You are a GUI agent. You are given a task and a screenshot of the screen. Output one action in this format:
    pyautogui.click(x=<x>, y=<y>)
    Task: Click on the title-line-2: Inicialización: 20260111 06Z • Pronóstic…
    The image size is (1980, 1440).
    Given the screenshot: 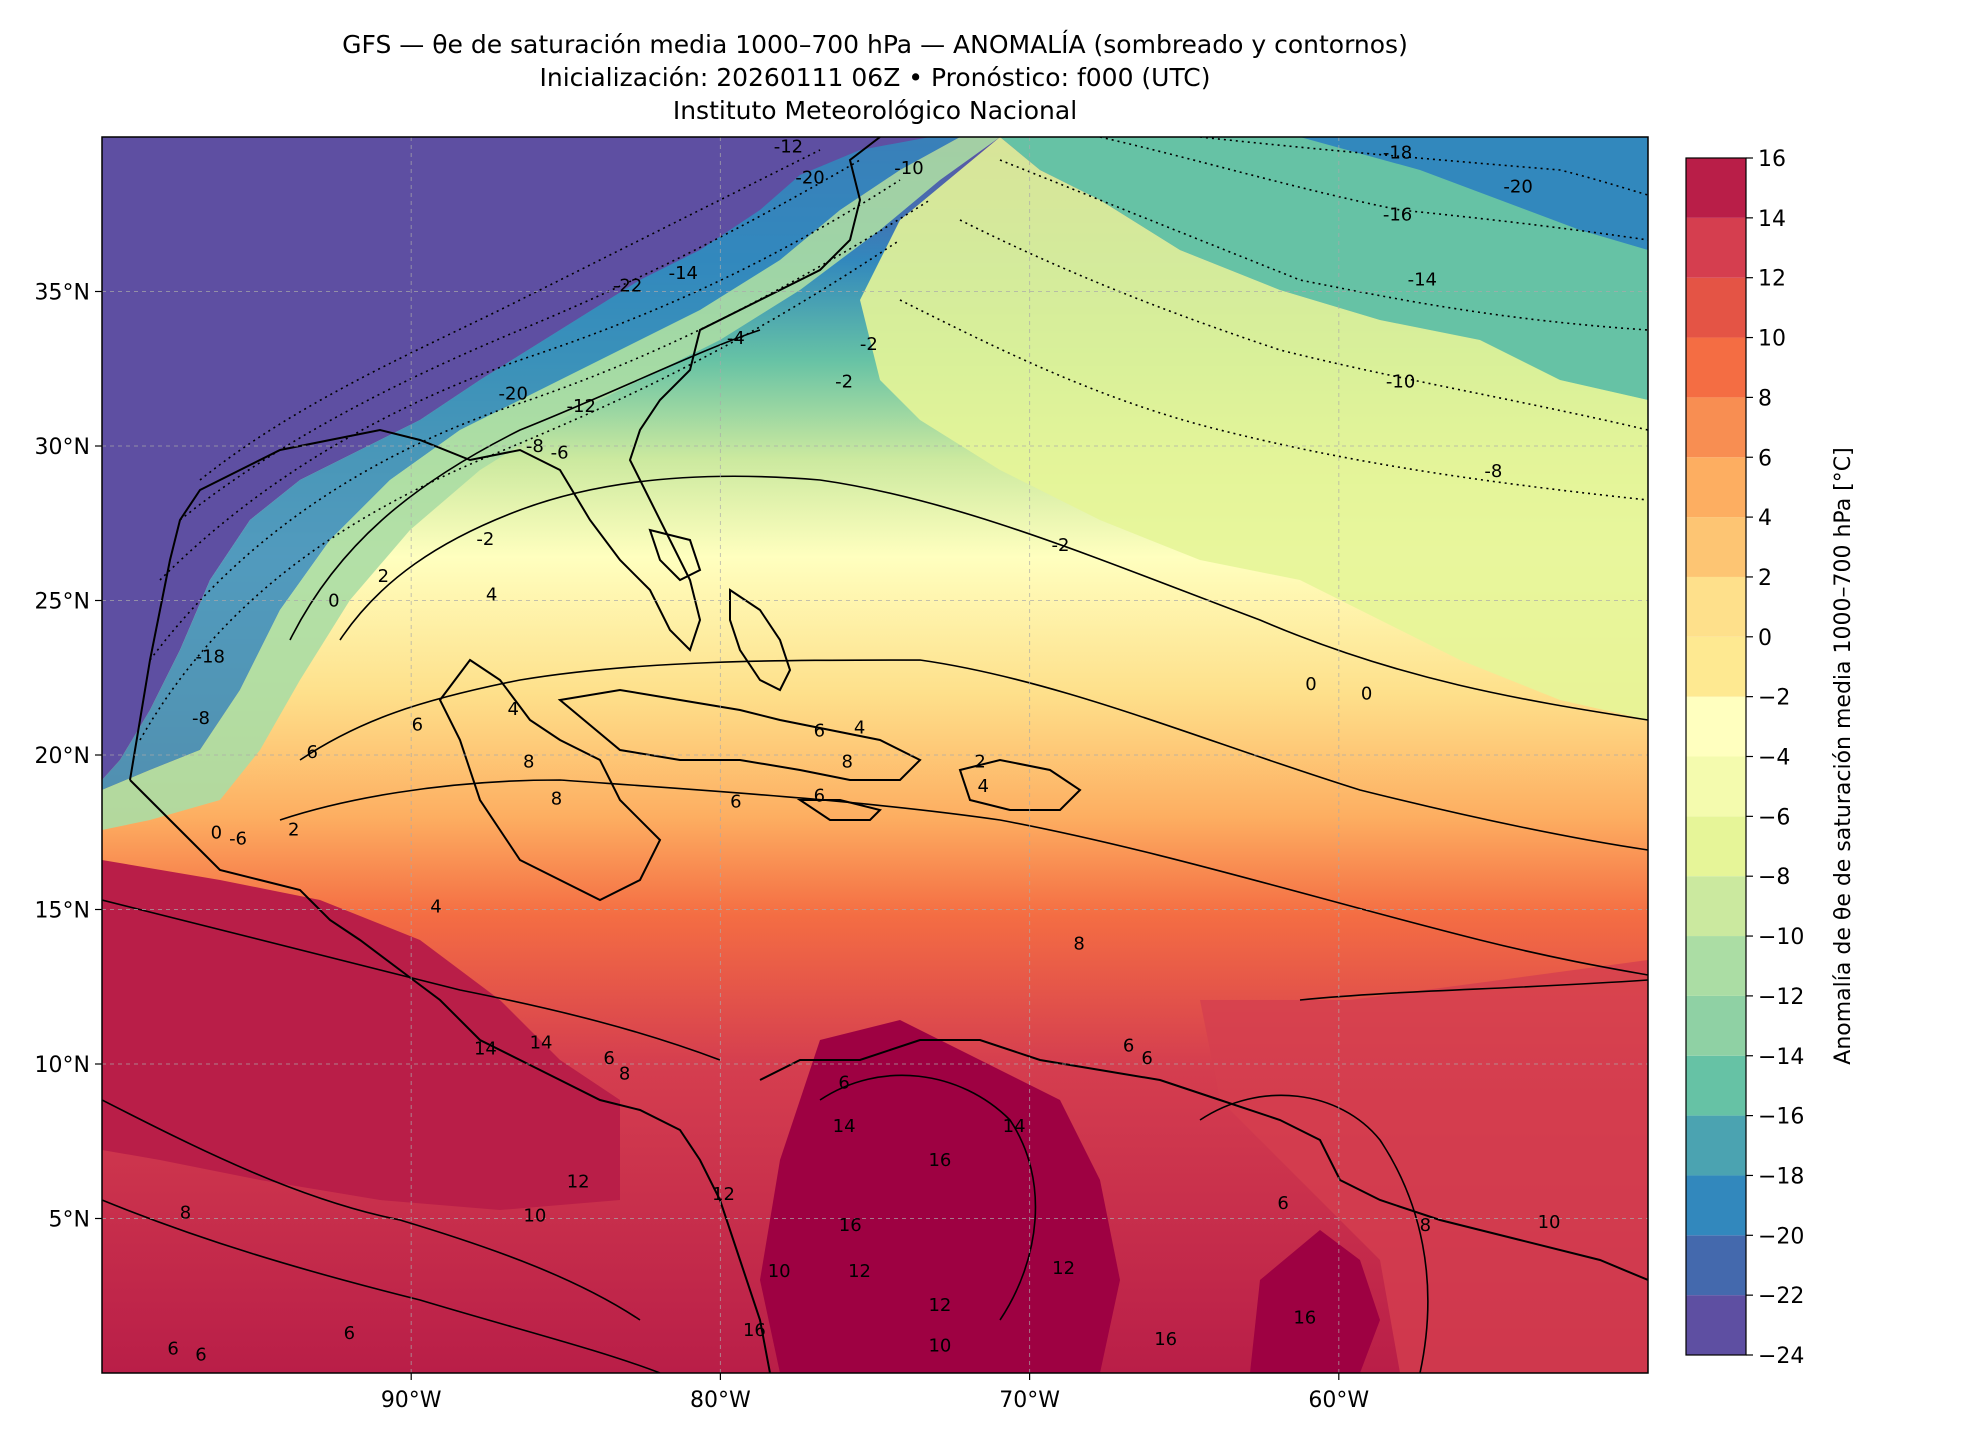 What is the action you would take?
    pyautogui.click(x=875, y=77)
    